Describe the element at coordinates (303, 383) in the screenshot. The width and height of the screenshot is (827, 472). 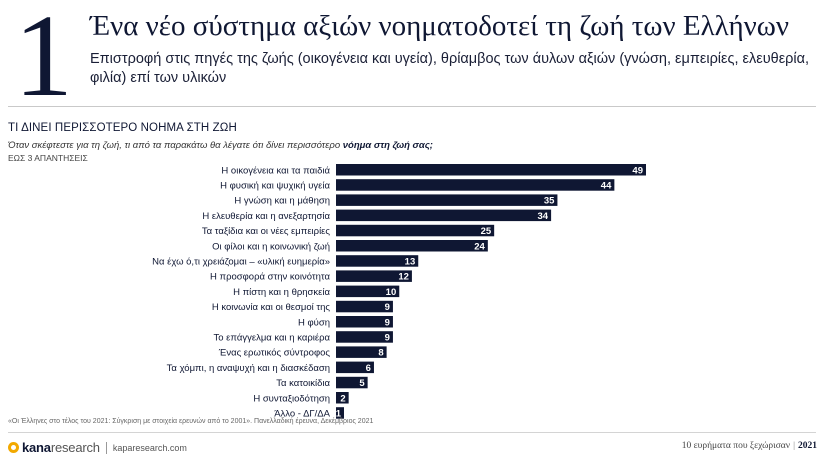
I see `category-label: Τα κατοικίδια` at that location.